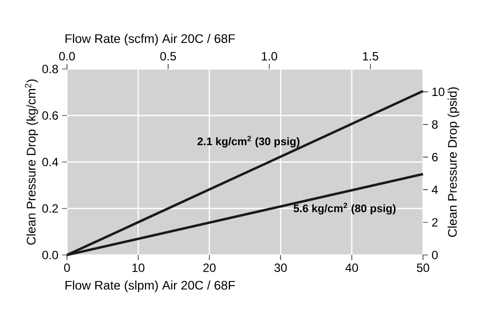 The width and height of the screenshot is (500, 332). I want to click on y2-tick-label: 4, so click(435, 190).